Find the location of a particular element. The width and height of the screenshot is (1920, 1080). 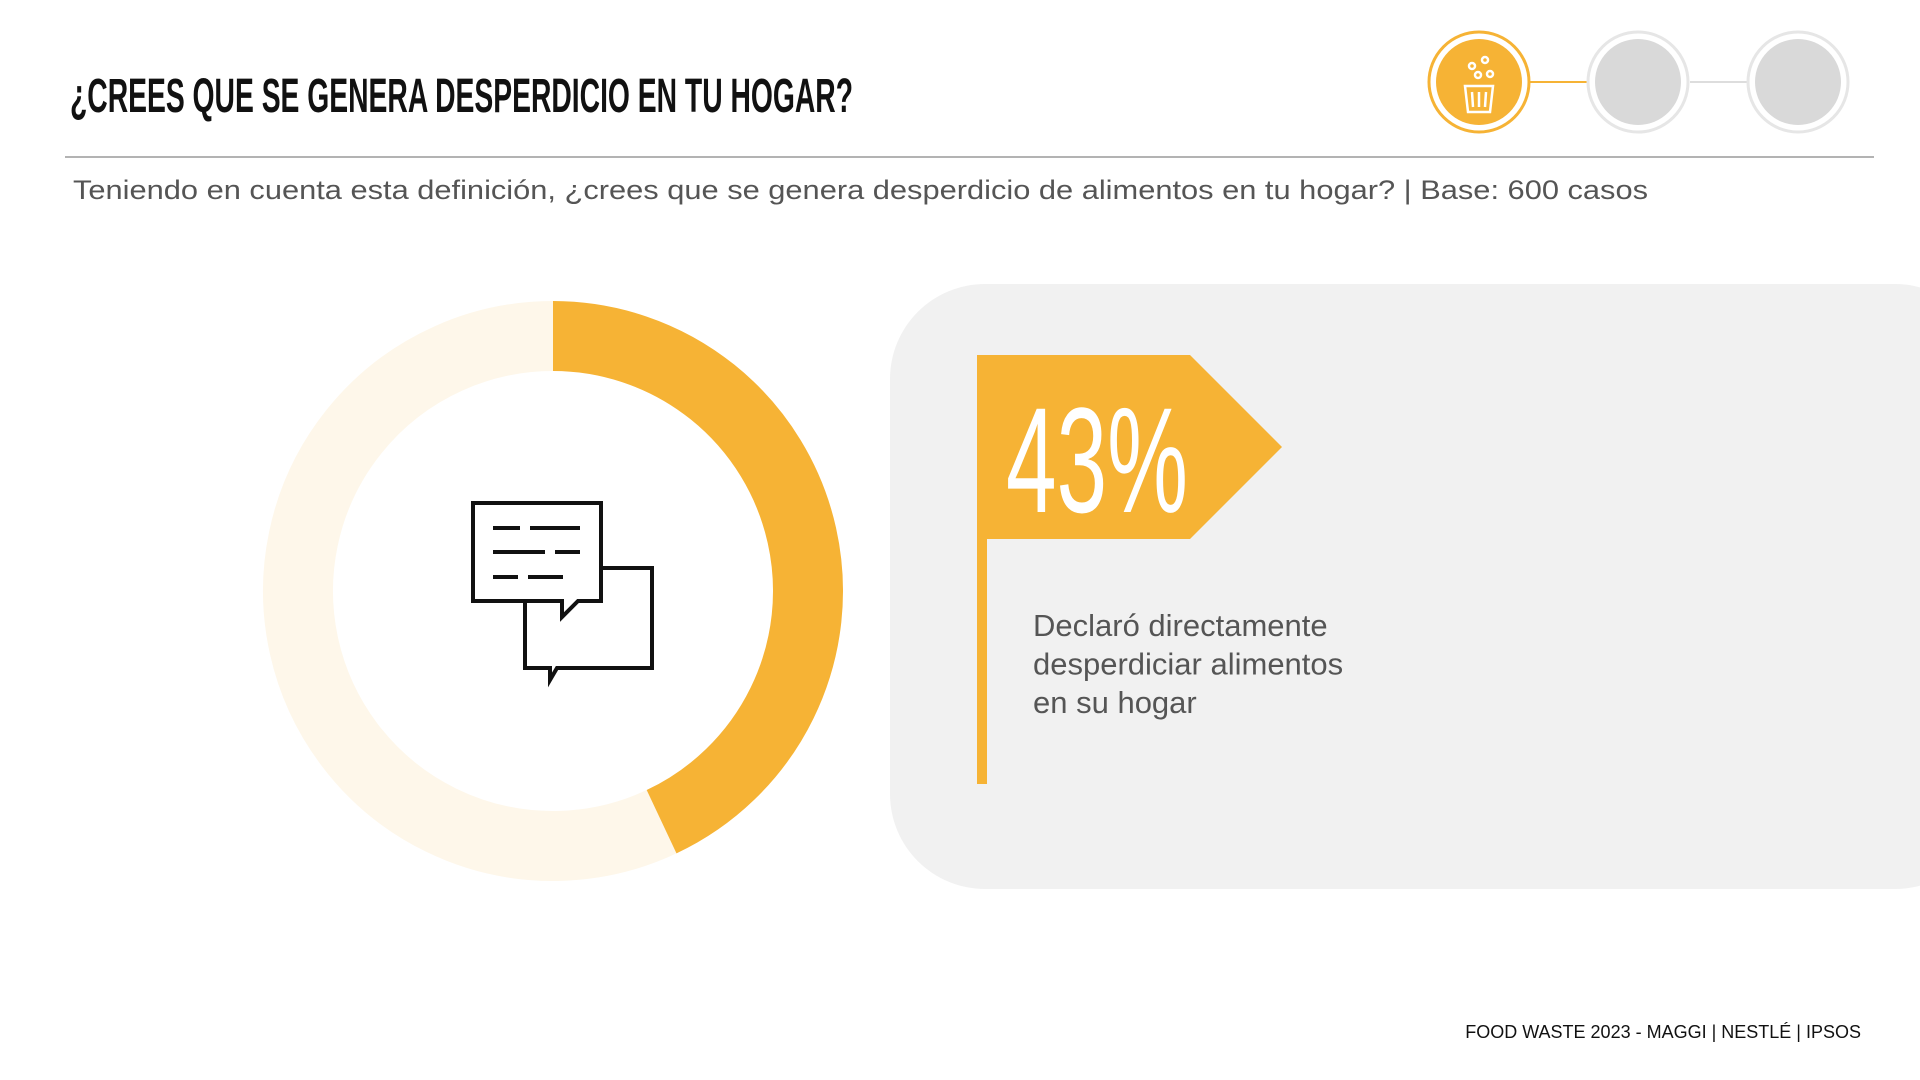

annotation-line: Declaró directamente is located at coordinates (1180, 625).